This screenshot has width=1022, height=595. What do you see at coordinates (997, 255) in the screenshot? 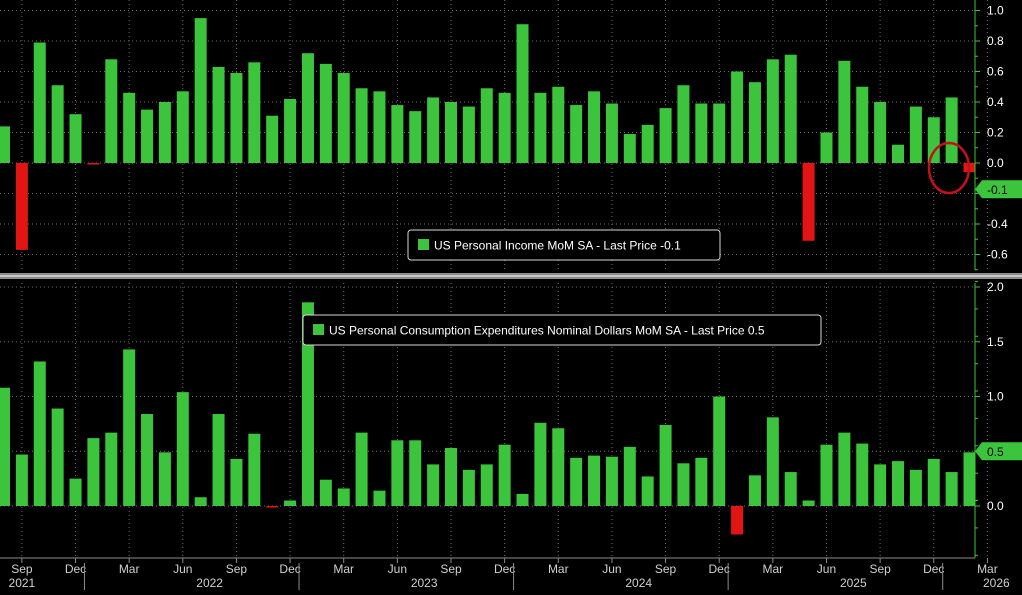
I see `y-tick-label: -0.6` at bounding box center [997, 255].